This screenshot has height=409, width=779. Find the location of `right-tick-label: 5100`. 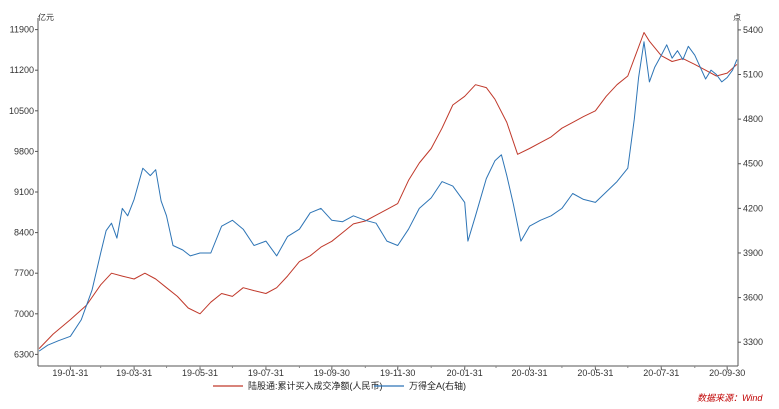

right-tick-label: 5100 is located at coordinates (753, 75).